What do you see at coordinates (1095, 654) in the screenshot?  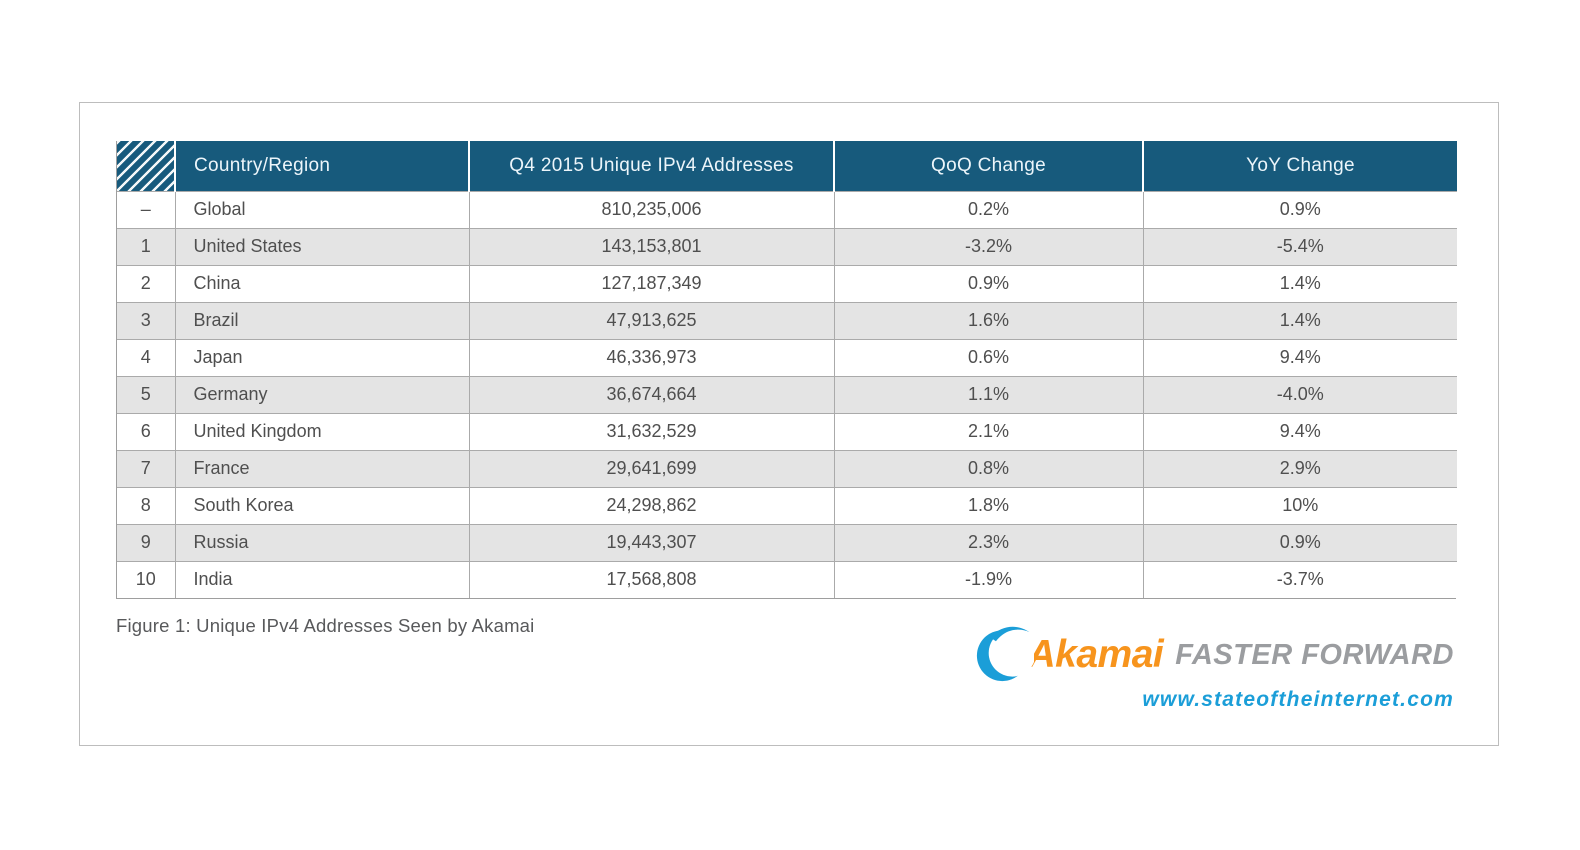 I see `akamai-brand-name: Akamai` at bounding box center [1095, 654].